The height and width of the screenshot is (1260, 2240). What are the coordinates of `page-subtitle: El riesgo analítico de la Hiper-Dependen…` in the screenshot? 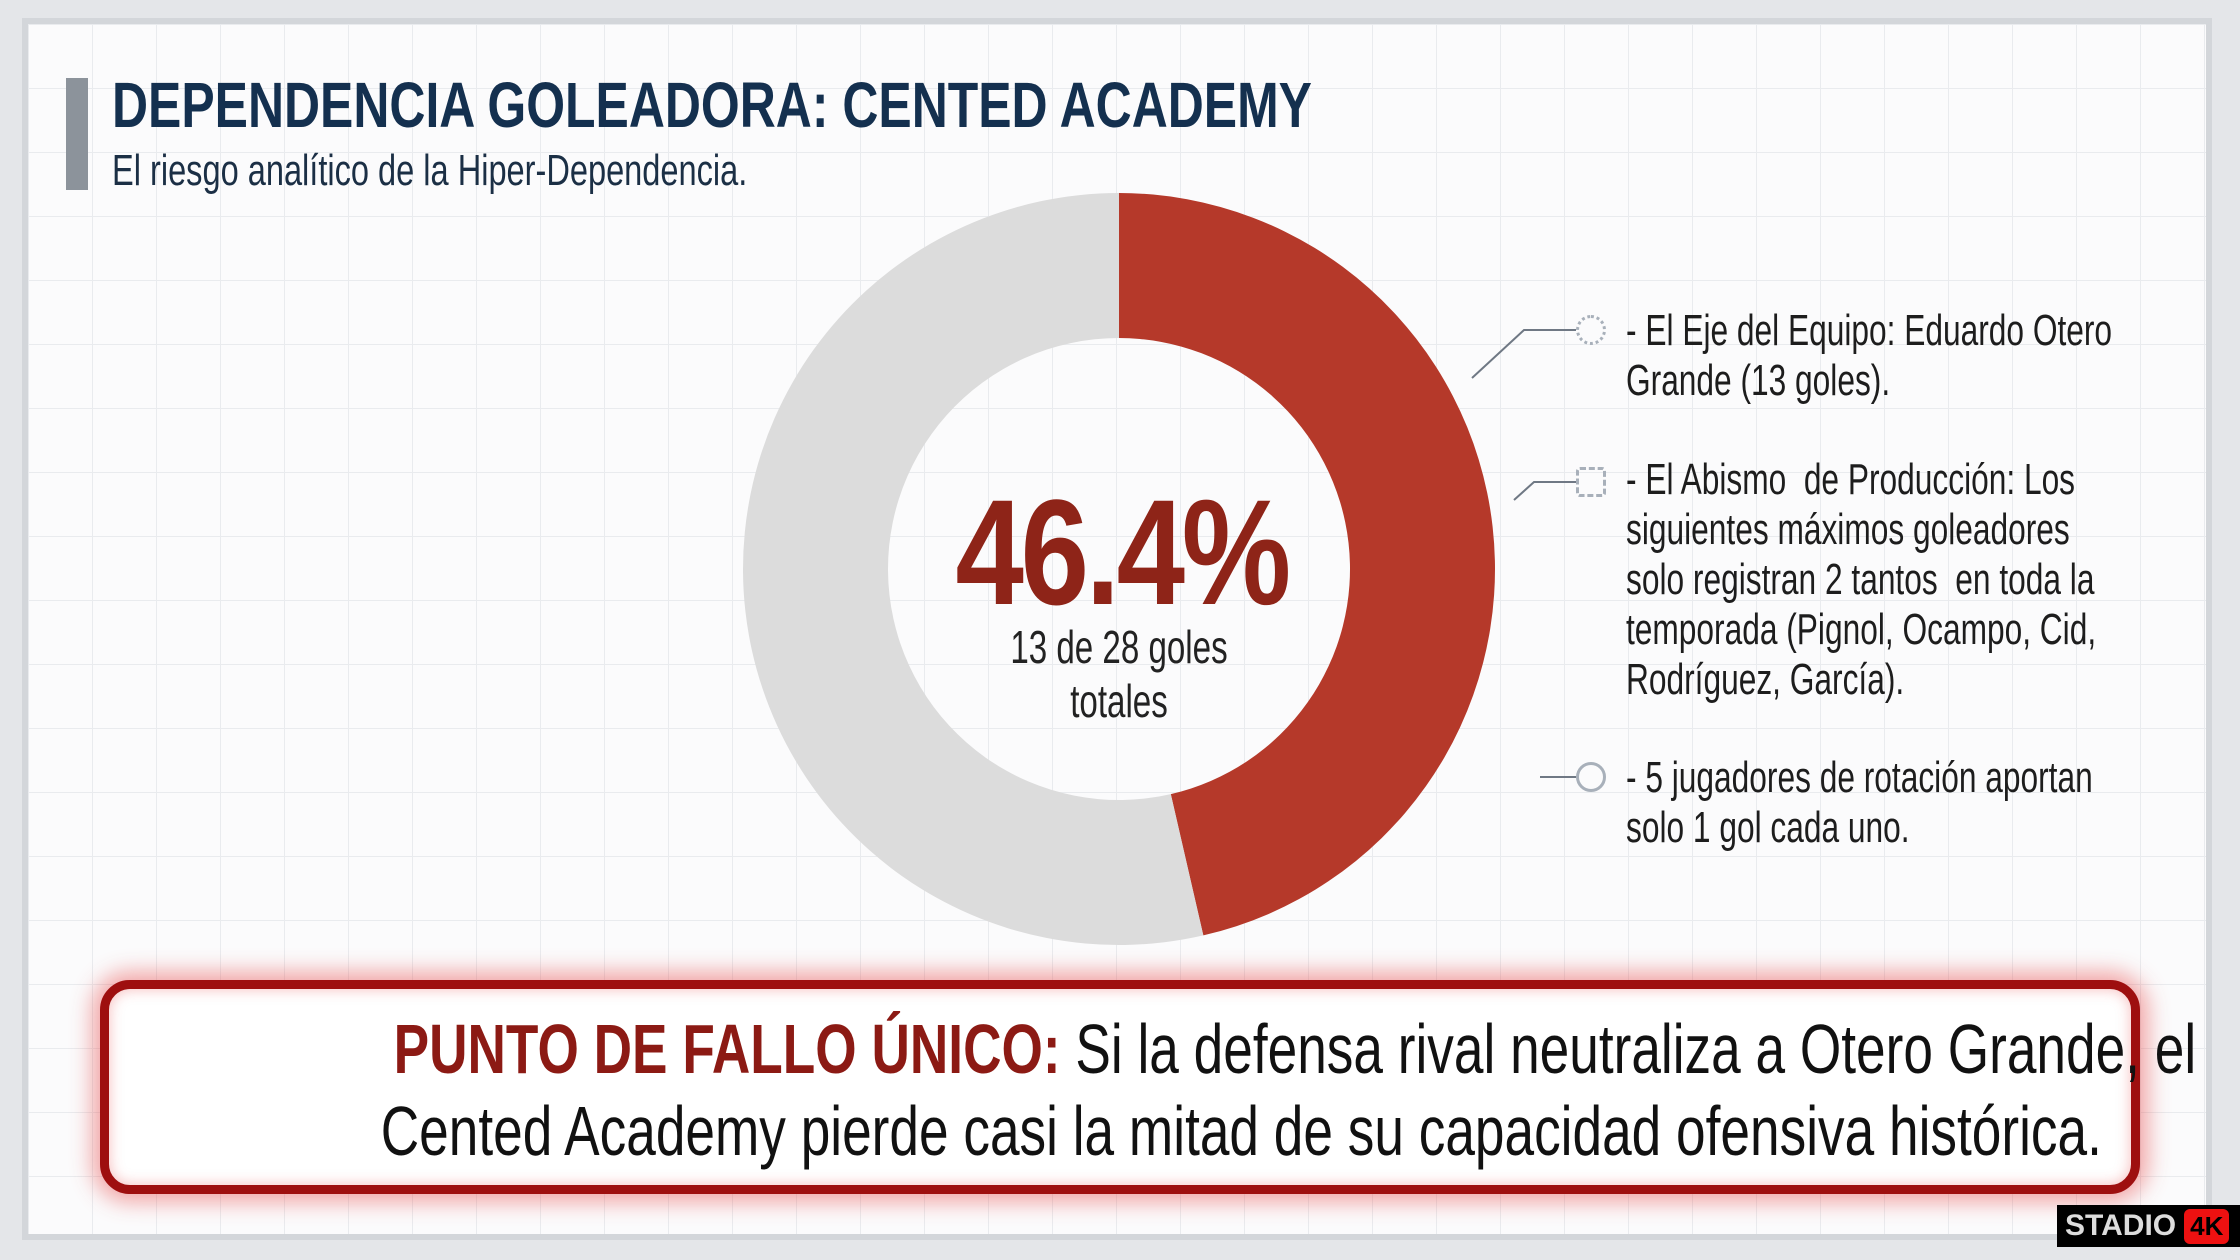 It's located at (430, 170).